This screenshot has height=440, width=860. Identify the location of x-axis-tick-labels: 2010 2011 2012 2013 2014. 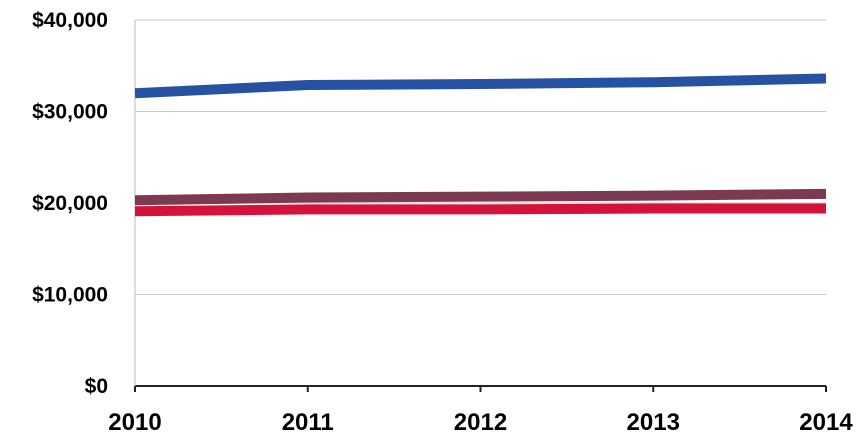
(480, 422).